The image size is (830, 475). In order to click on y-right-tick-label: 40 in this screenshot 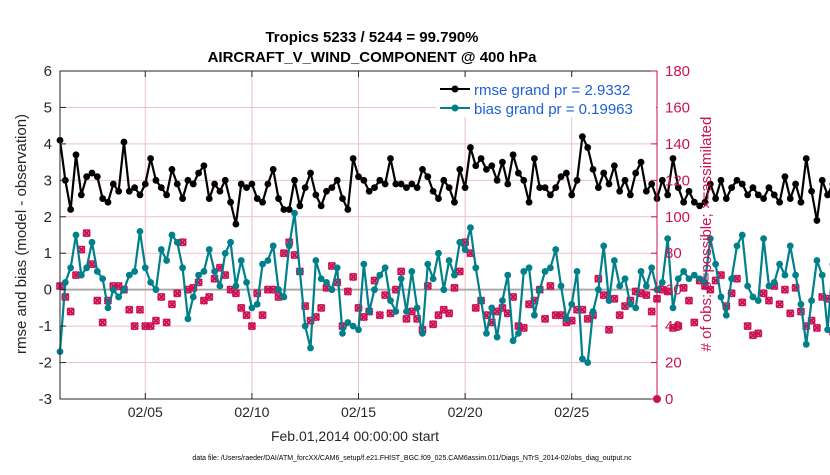, I will do `click(673, 326)`.